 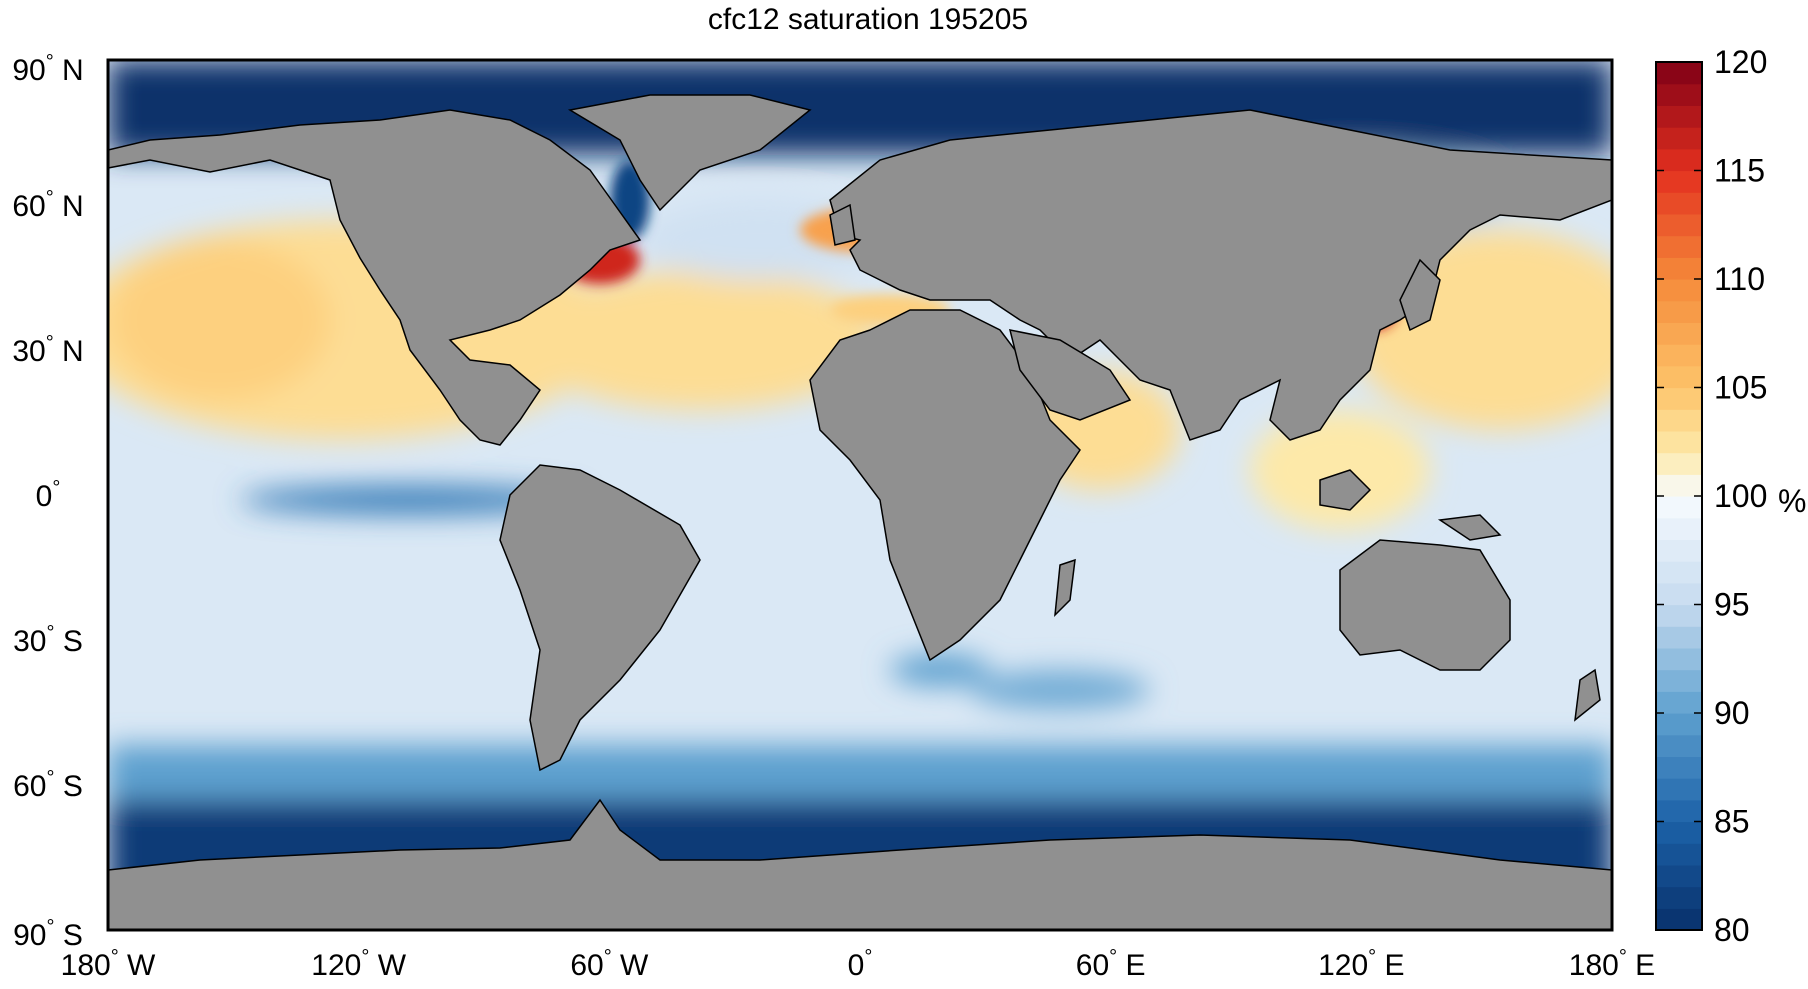 I want to click on australia-landmass, so click(x=1425, y=605).